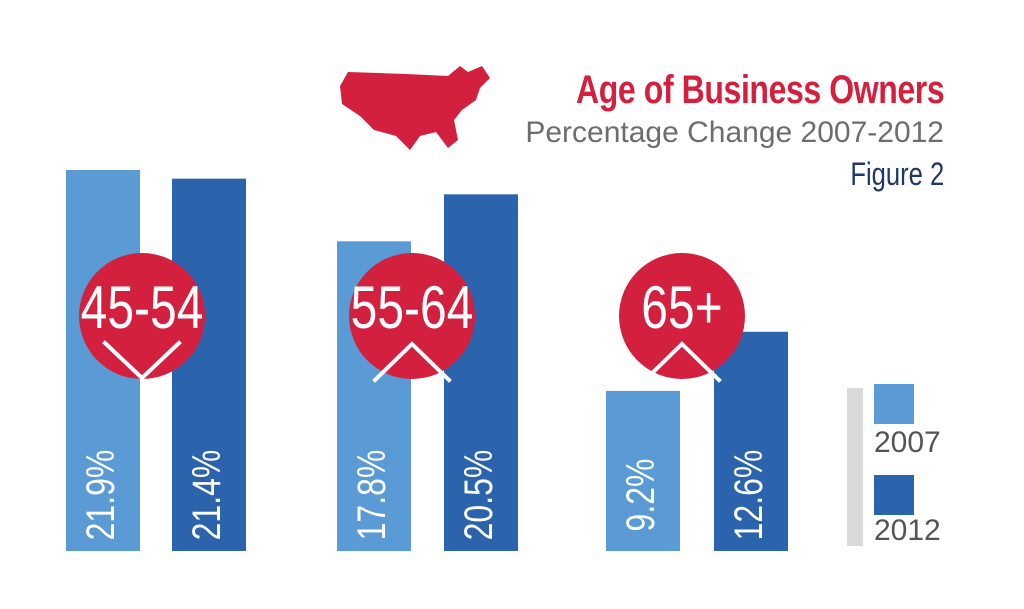 The height and width of the screenshot is (609, 1024). I want to click on data-label-65+-2012: 12.6%, so click(748, 495).